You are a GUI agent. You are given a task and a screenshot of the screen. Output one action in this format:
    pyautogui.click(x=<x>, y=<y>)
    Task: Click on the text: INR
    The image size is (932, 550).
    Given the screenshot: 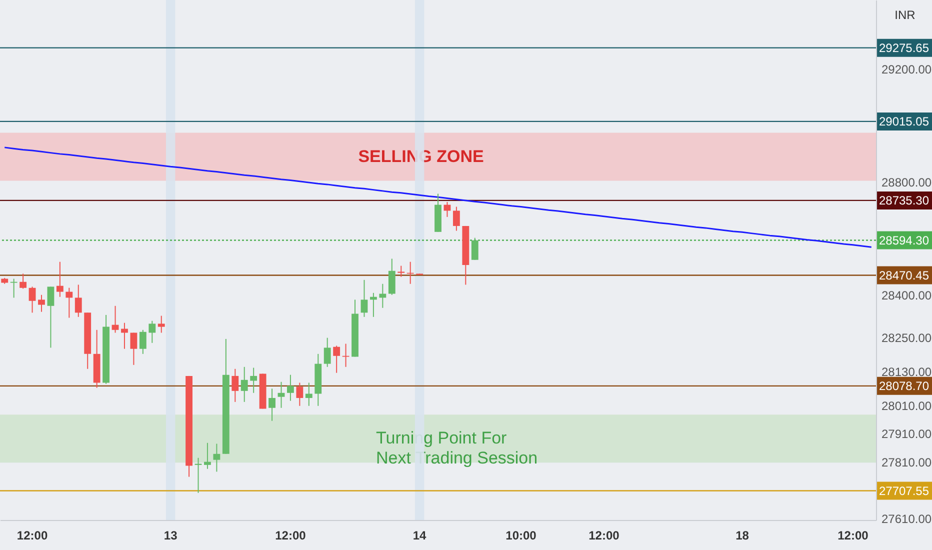 What is the action you would take?
    pyautogui.click(x=905, y=15)
    